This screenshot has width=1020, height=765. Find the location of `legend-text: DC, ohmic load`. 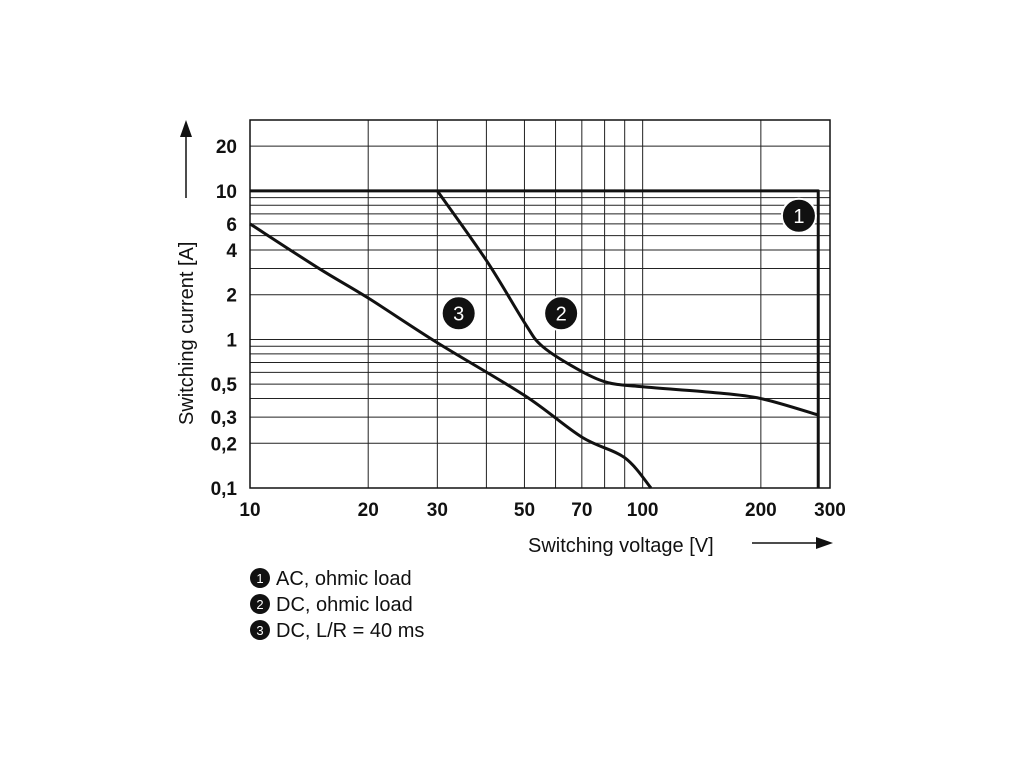

legend-text: DC, ohmic load is located at coordinates (344, 605).